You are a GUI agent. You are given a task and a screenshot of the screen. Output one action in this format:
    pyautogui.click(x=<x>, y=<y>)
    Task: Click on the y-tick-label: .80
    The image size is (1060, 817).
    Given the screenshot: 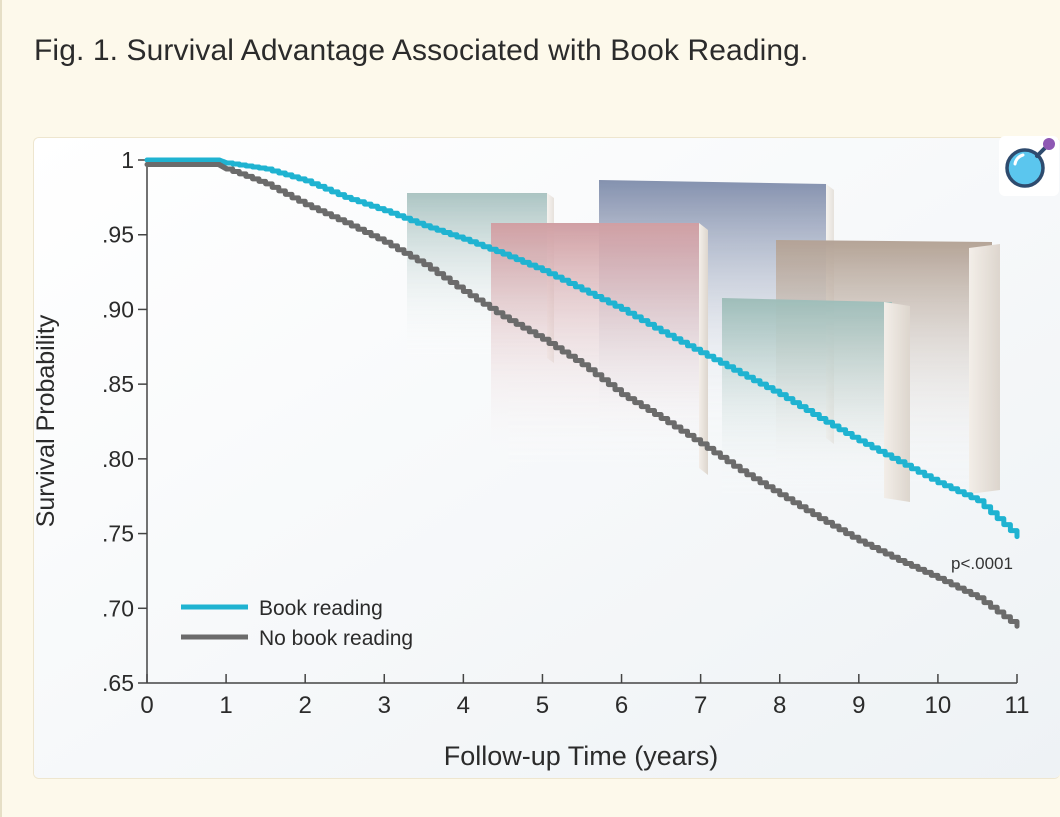 What is the action you would take?
    pyautogui.click(x=118, y=459)
    